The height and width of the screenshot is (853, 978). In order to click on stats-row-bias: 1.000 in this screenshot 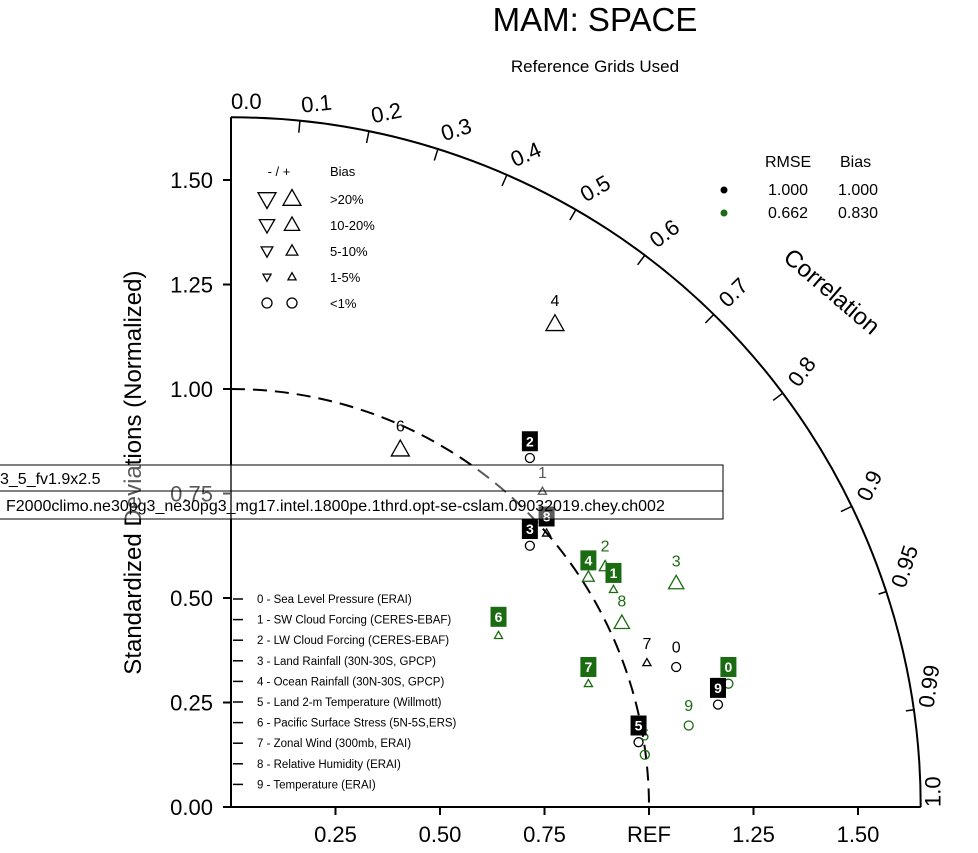, I will do `click(858, 190)`.